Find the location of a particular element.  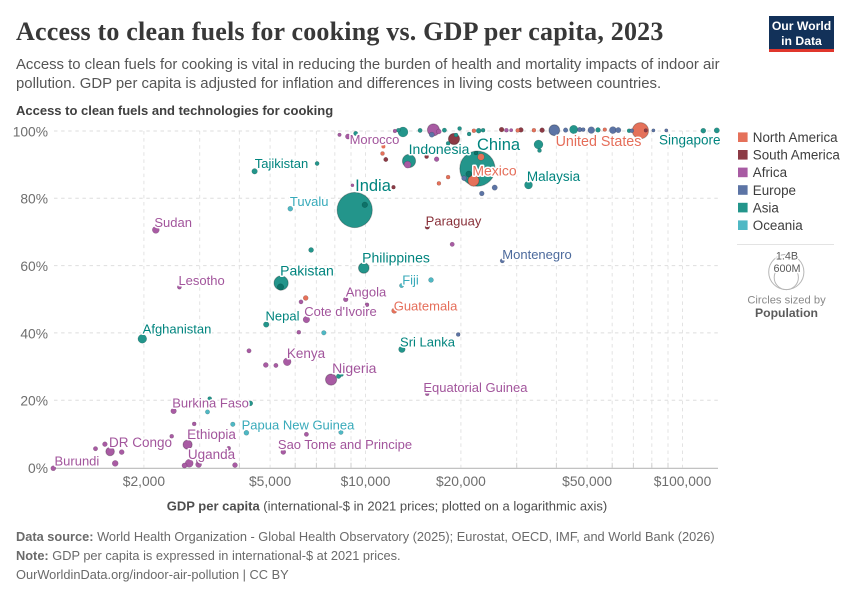

svg-text: Sao Tome and Principe is located at coordinates (345, 444).